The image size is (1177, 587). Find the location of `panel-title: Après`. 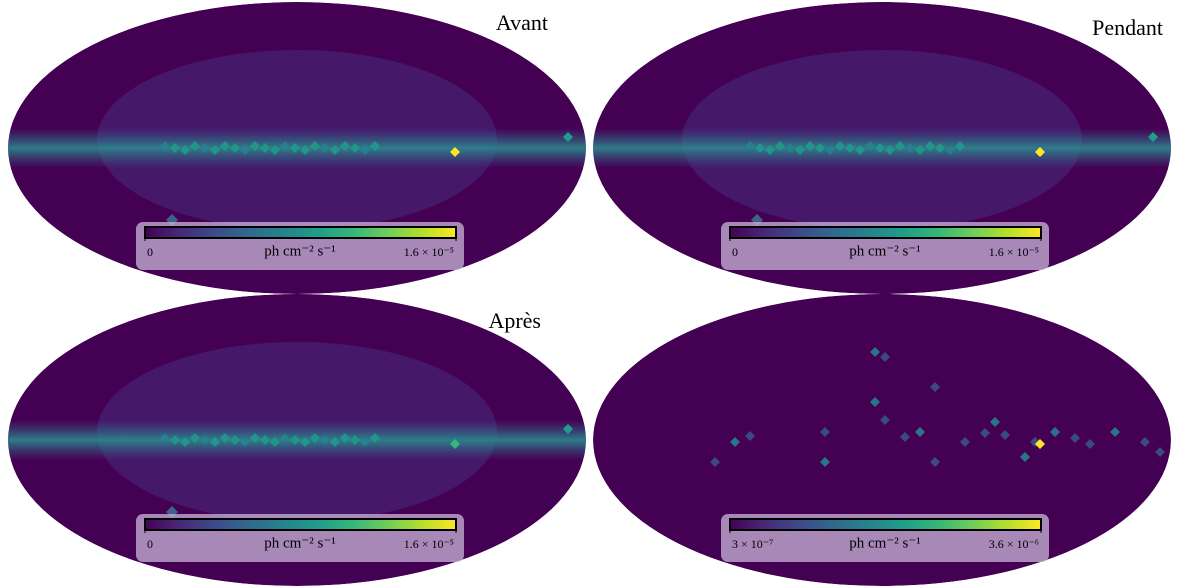

panel-title: Après is located at coordinates (514, 320).